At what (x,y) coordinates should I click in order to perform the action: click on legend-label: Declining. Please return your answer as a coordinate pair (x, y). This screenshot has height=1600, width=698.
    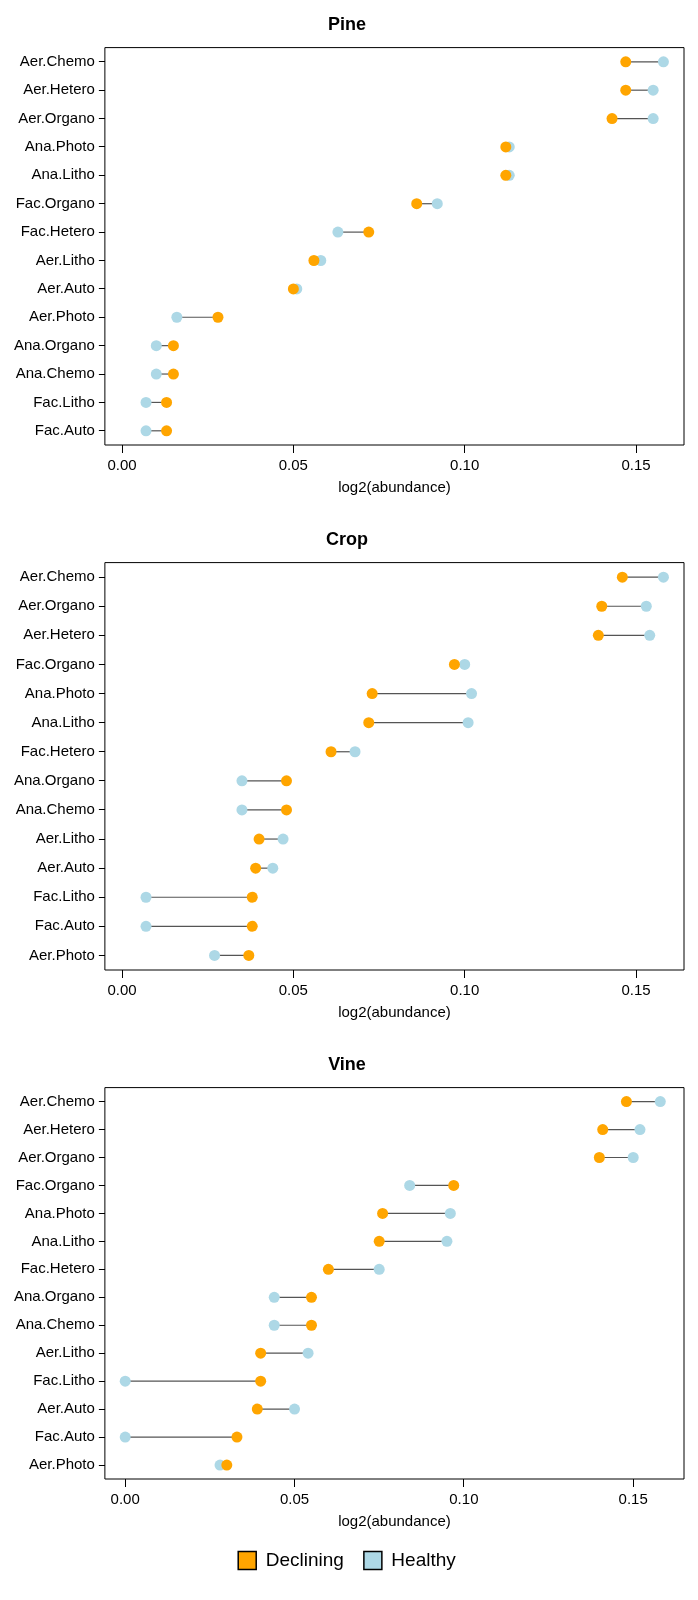
    Looking at the image, I should click on (304, 1559).